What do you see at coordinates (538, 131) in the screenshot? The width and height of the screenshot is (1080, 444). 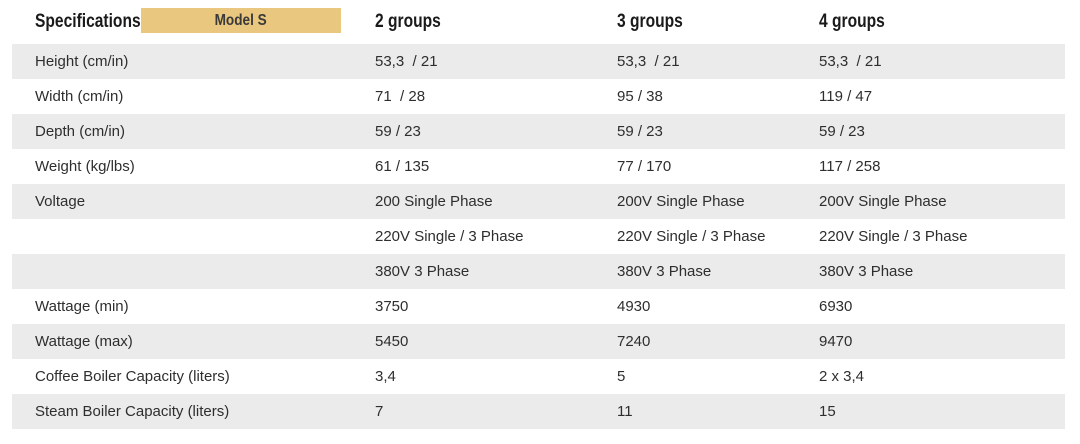 I see `table-row-depth: Depth (cm/in) 59 / 23 59 / 23 59 / 23` at bounding box center [538, 131].